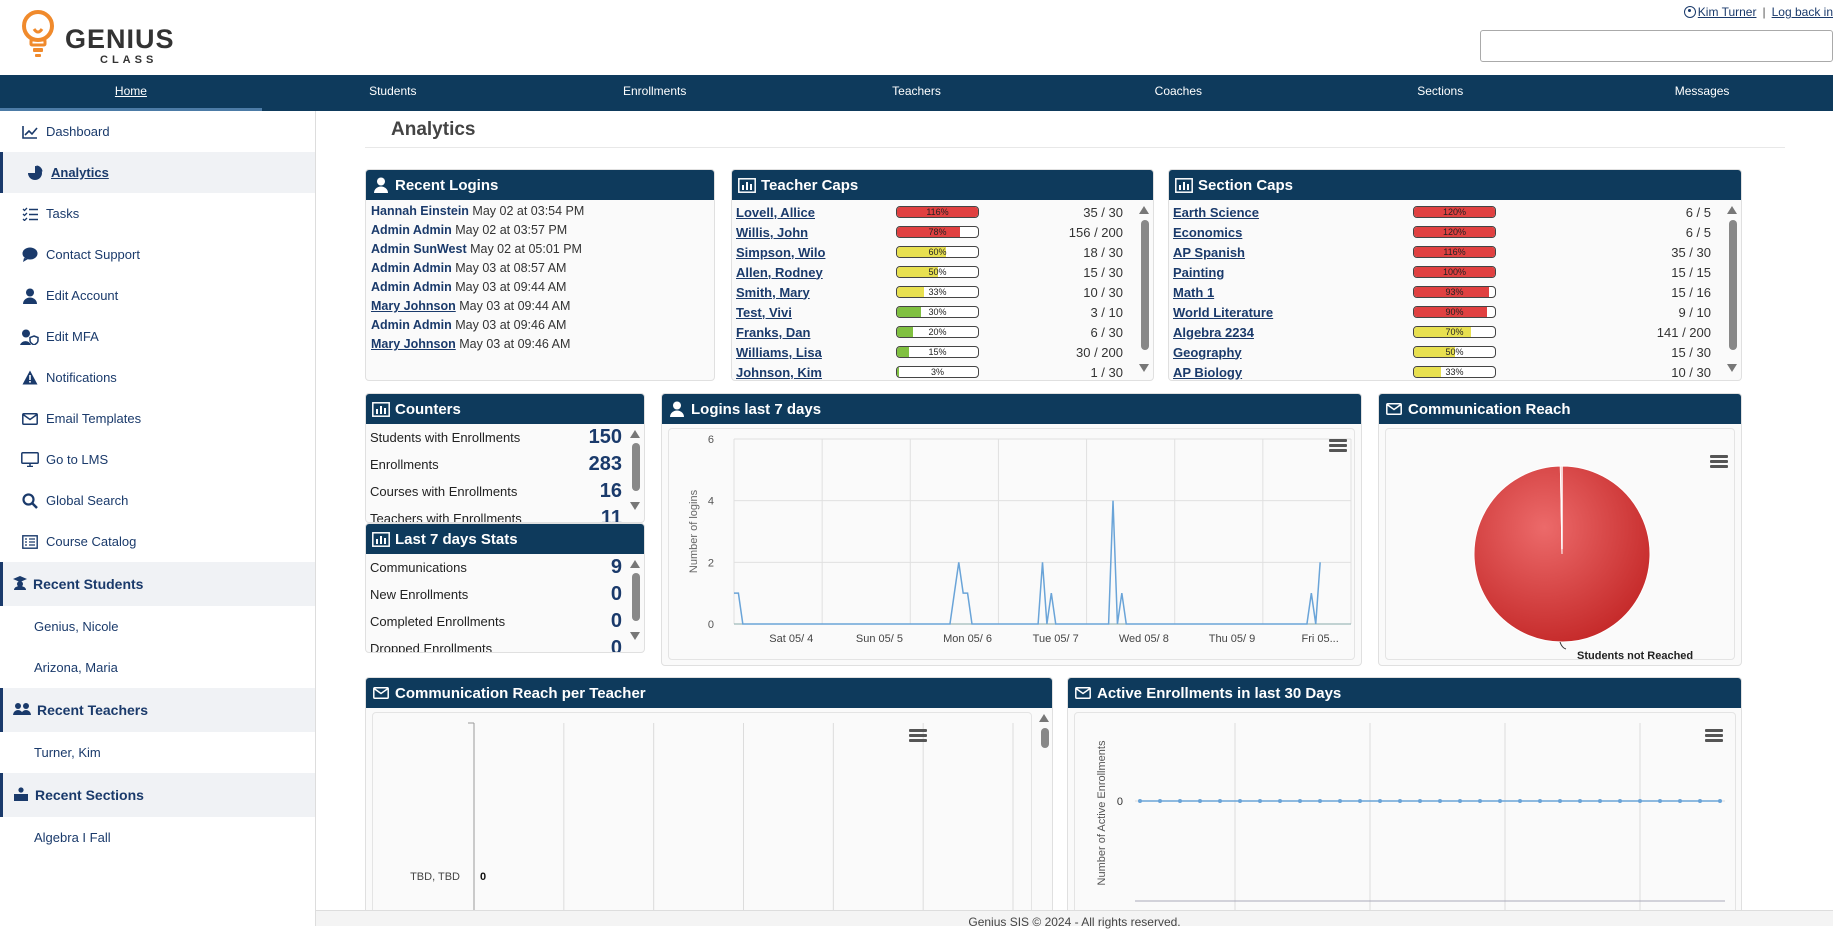 This screenshot has height=933, width=1833. What do you see at coordinates (772, 232) in the screenshot?
I see `cap-name-link: Willis, John` at bounding box center [772, 232].